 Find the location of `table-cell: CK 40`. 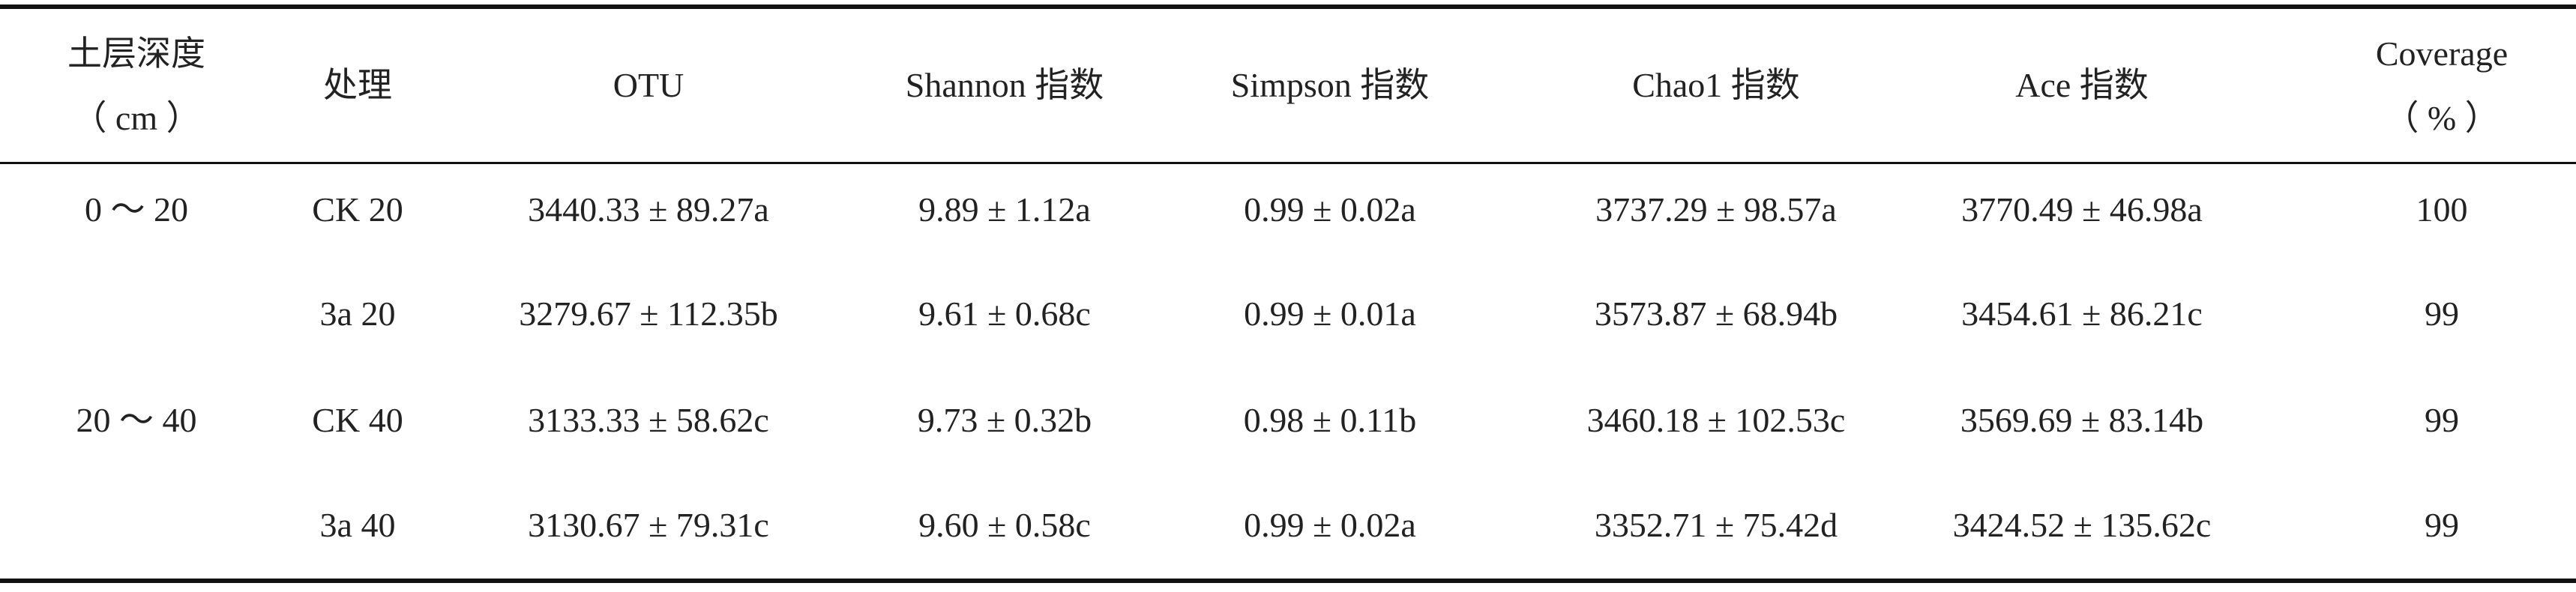

table-cell: CK 40 is located at coordinates (357, 420).